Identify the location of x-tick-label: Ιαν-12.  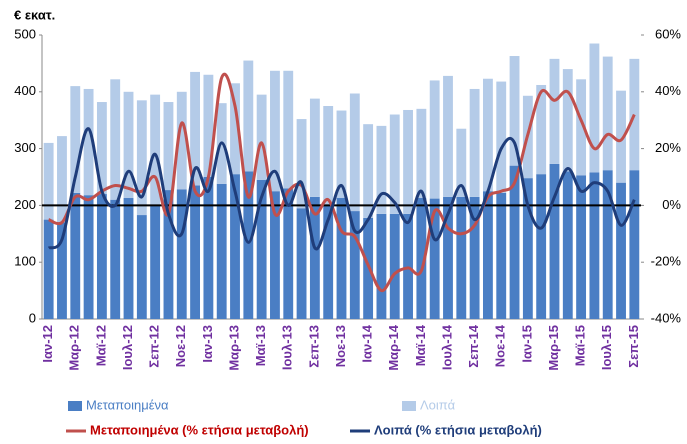
(47, 344).